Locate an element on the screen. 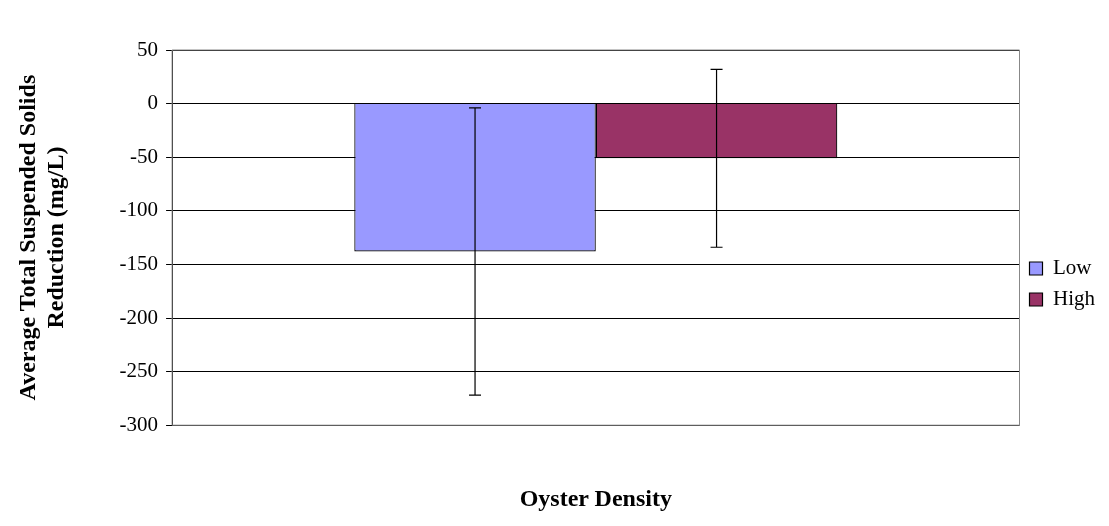 This screenshot has width=1109, height=526. y-tick-label: 50 is located at coordinates (148, 48).